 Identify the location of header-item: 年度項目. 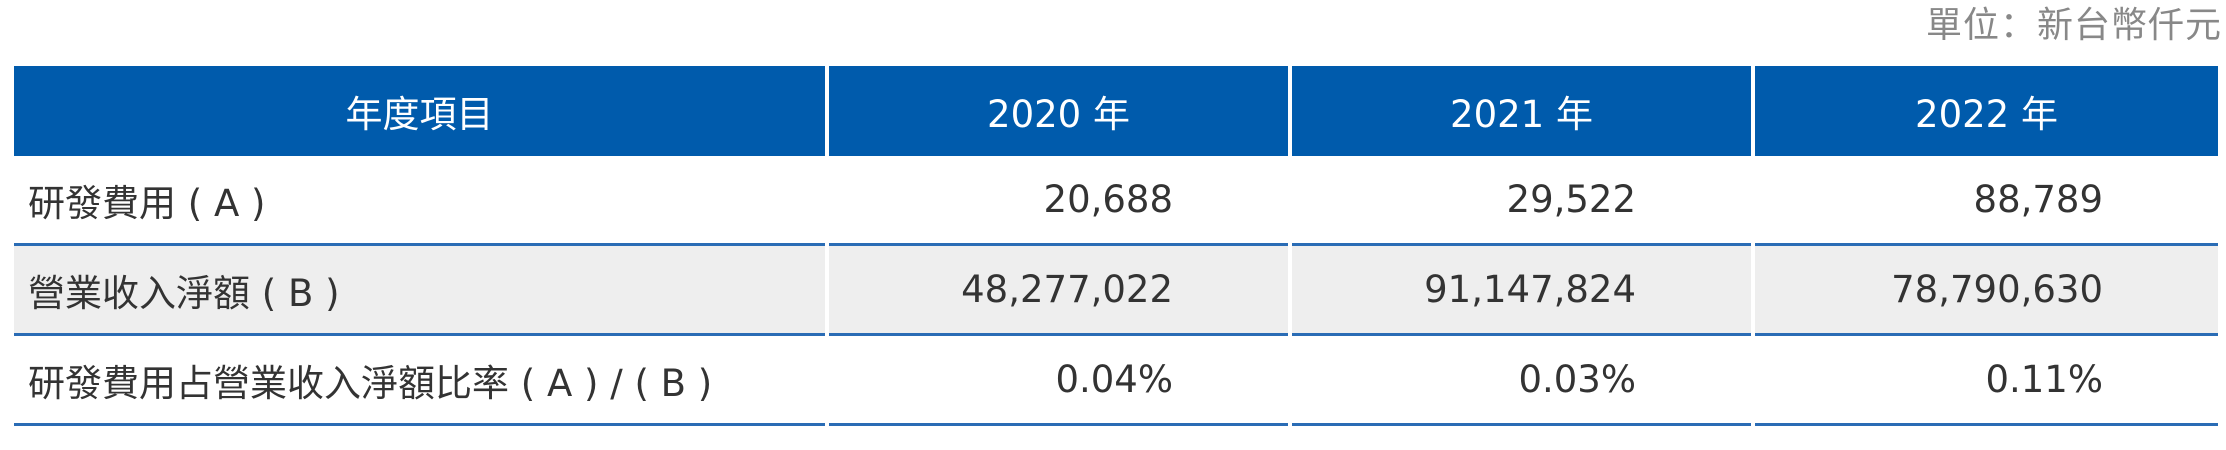
(420, 111).